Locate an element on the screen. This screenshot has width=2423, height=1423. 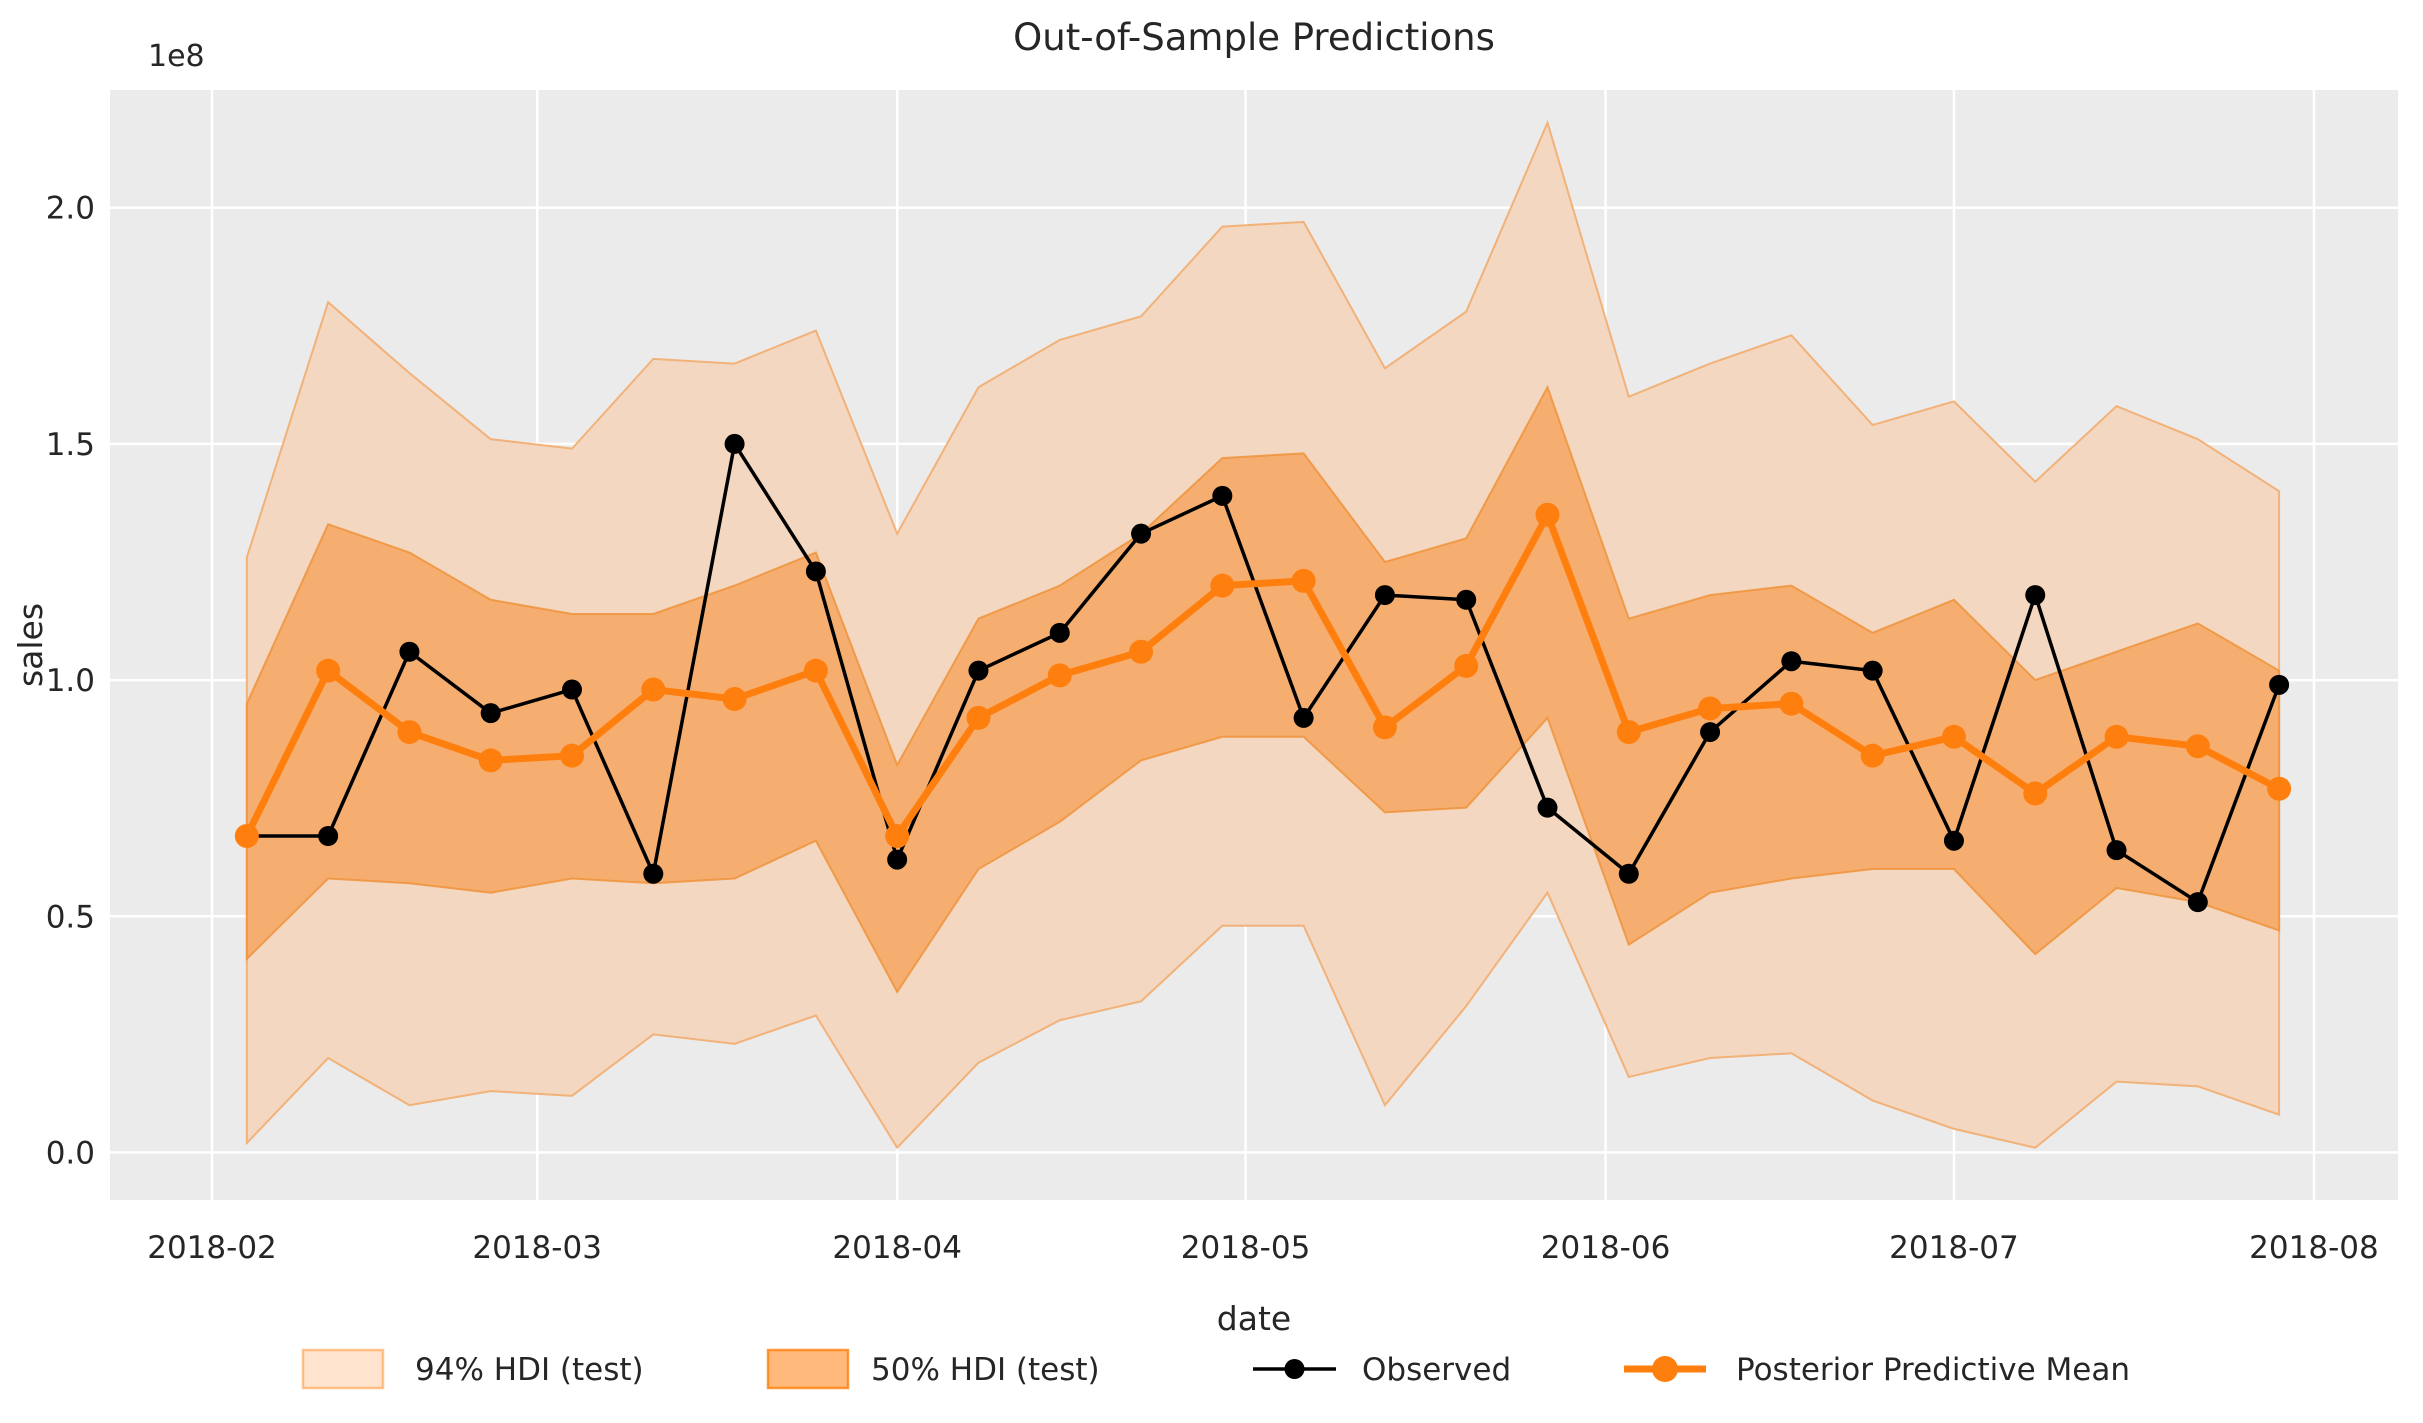
y-tick-label: 2.0 is located at coordinates (70, 209).